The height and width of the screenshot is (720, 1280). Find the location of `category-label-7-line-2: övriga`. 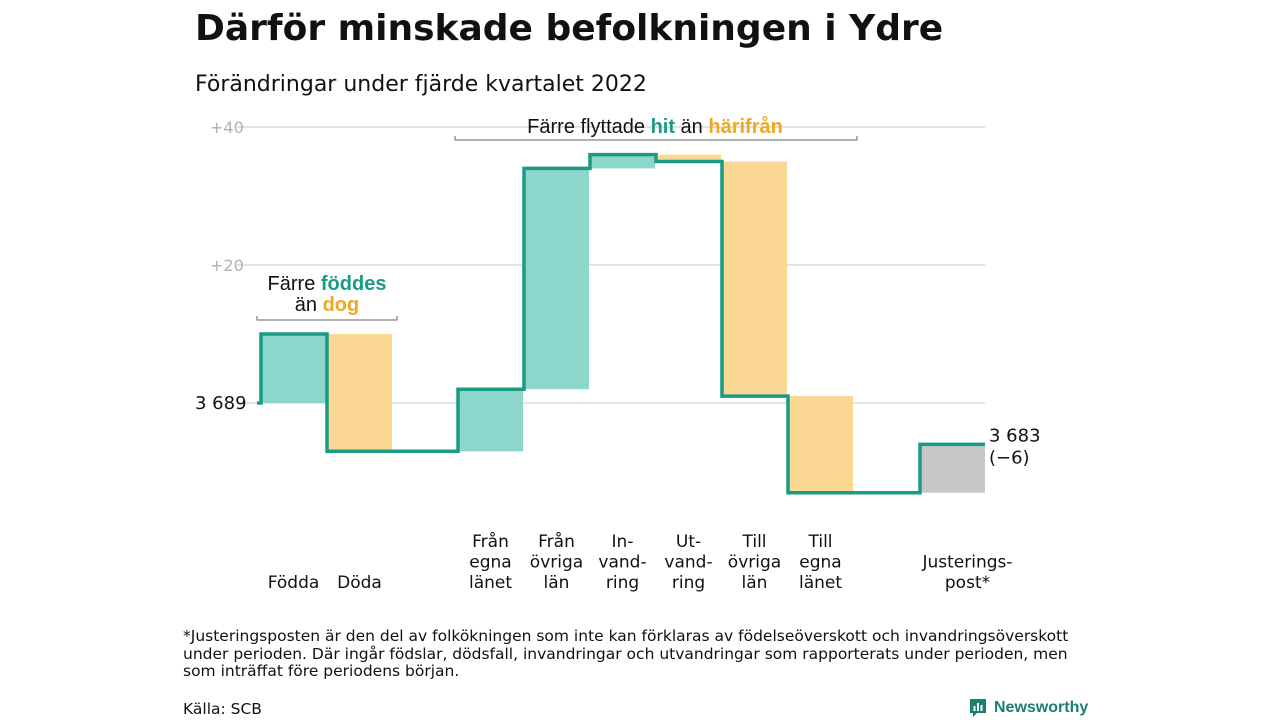

category-label-7-line-2: övriga is located at coordinates (754, 563).